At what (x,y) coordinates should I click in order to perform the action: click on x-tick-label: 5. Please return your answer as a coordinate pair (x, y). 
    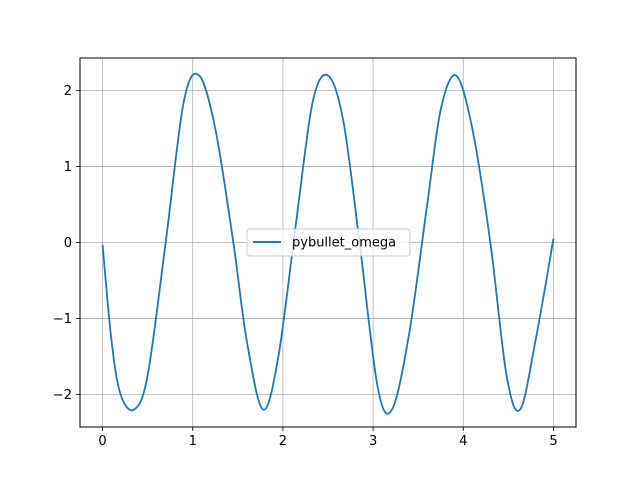
    Looking at the image, I should click on (553, 441).